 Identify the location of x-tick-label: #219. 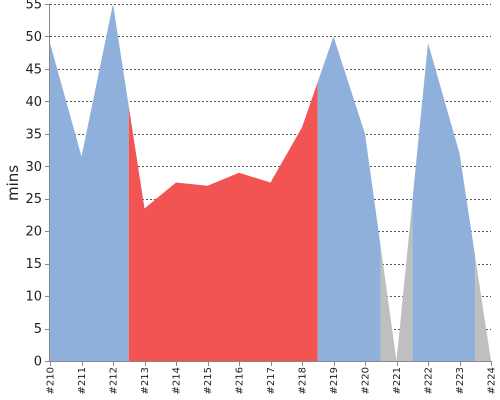
(334, 380).